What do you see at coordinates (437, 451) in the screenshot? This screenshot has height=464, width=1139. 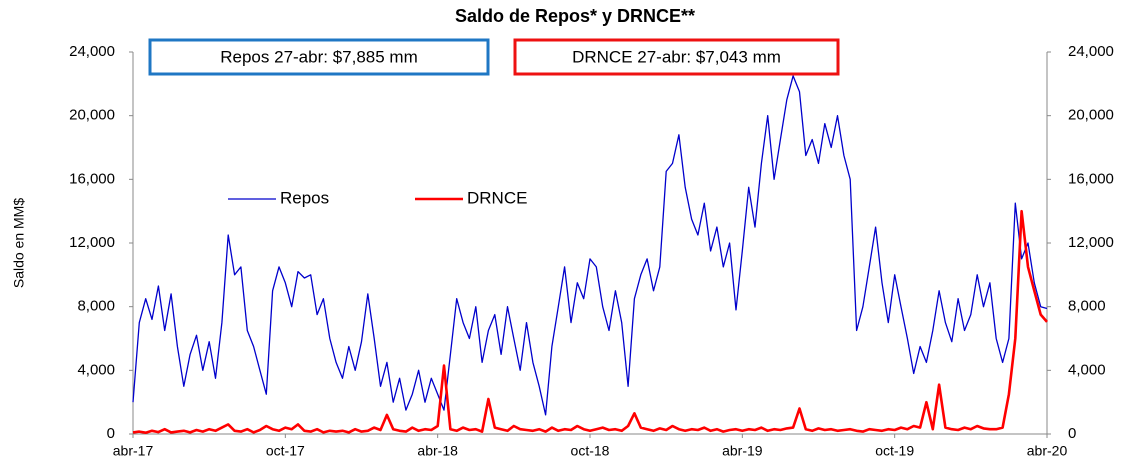 I see `x-tick-label: abr-18` at bounding box center [437, 451].